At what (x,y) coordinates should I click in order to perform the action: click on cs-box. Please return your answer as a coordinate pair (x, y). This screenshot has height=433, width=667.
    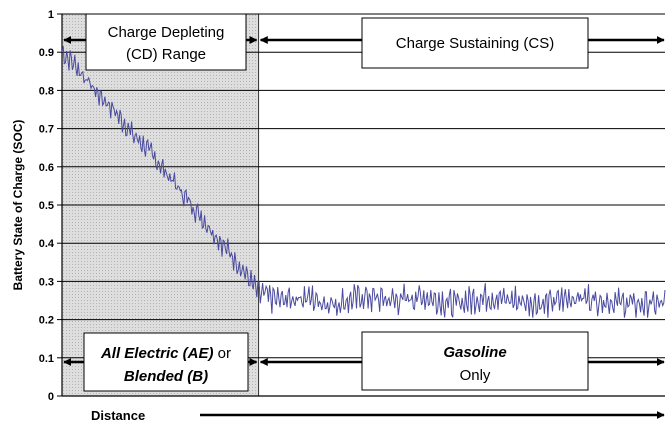
    Looking at the image, I should click on (475, 43).